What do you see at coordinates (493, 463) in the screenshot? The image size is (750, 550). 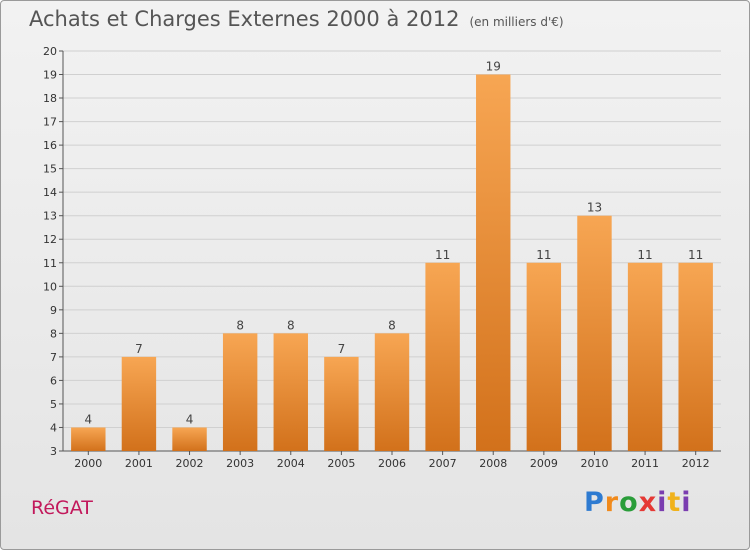 I see `x-tick-label: 2008` at bounding box center [493, 463].